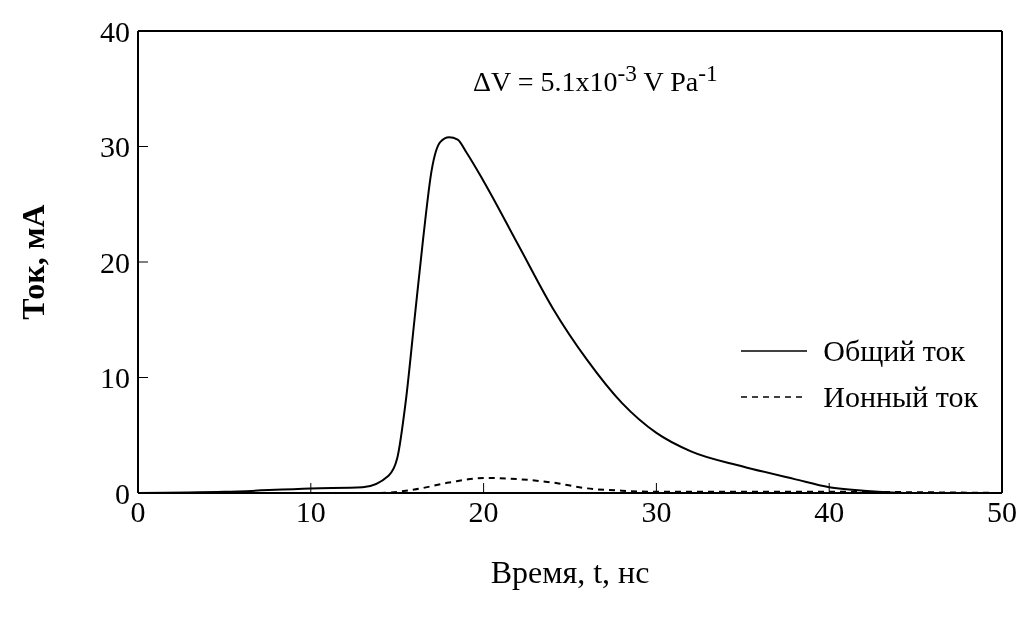 The width and height of the screenshot is (1036, 621). Describe the element at coordinates (829, 512) in the screenshot. I see `x-tick-label: 40` at that location.